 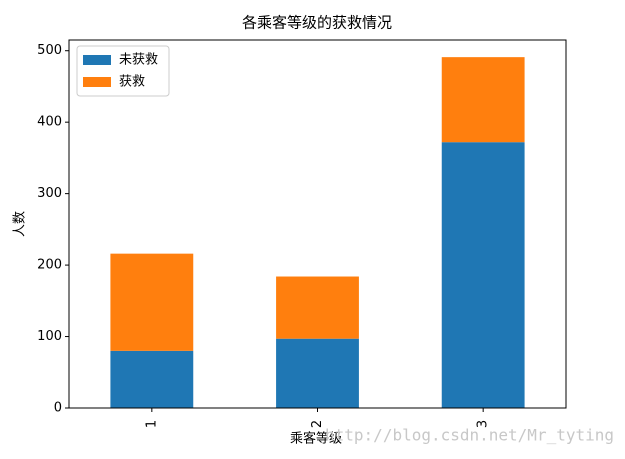 What do you see at coordinates (316, 439) in the screenshot?
I see `x-axis-label: 乘客等级` at bounding box center [316, 439].